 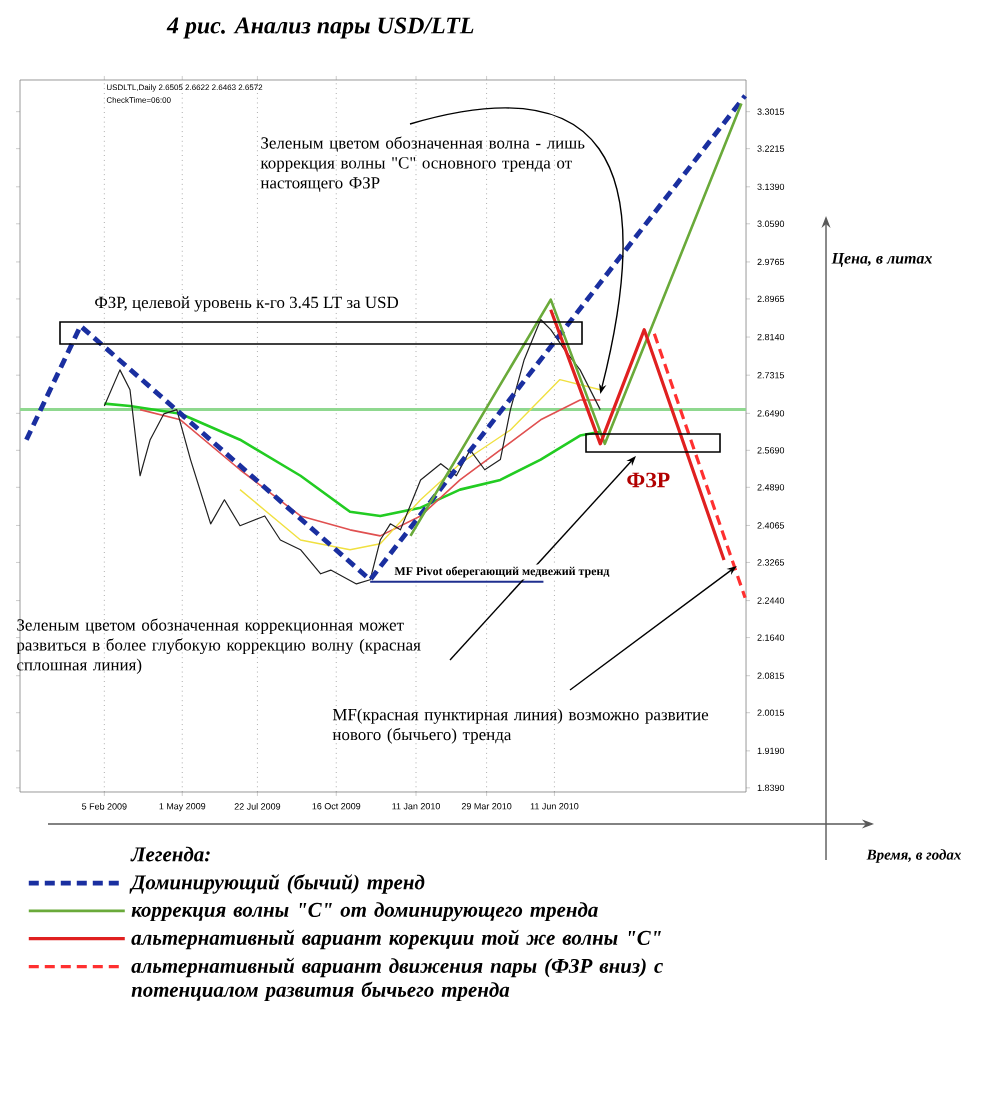 I want to click on legend-label: коррекция волны "C" от доминирующего тренда, so click(x=364, y=912).